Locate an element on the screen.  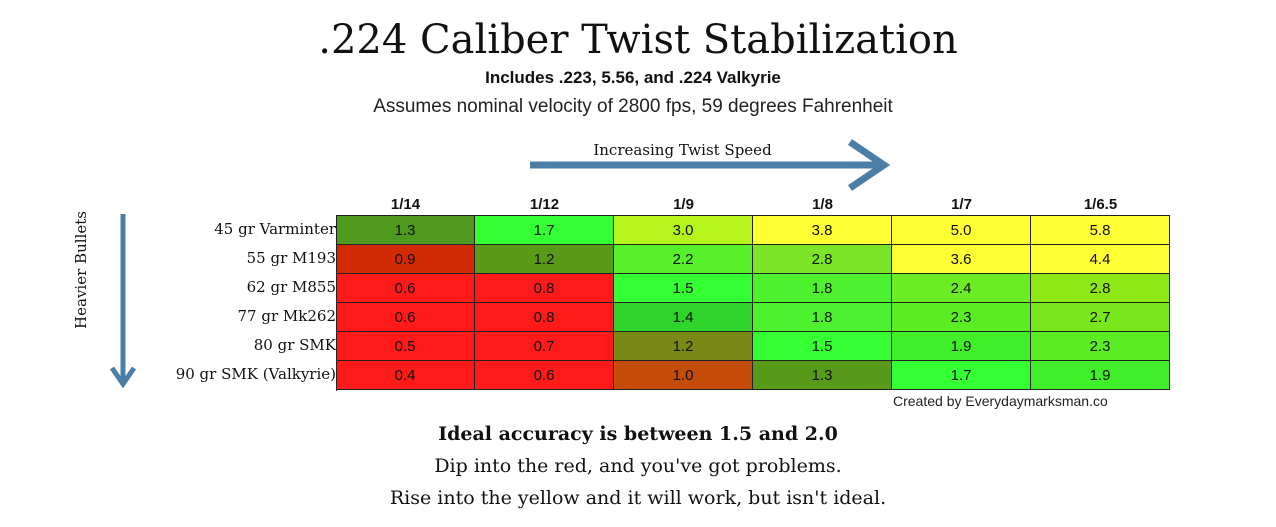
heatmap-cell: 3.8 is located at coordinates (822, 230).